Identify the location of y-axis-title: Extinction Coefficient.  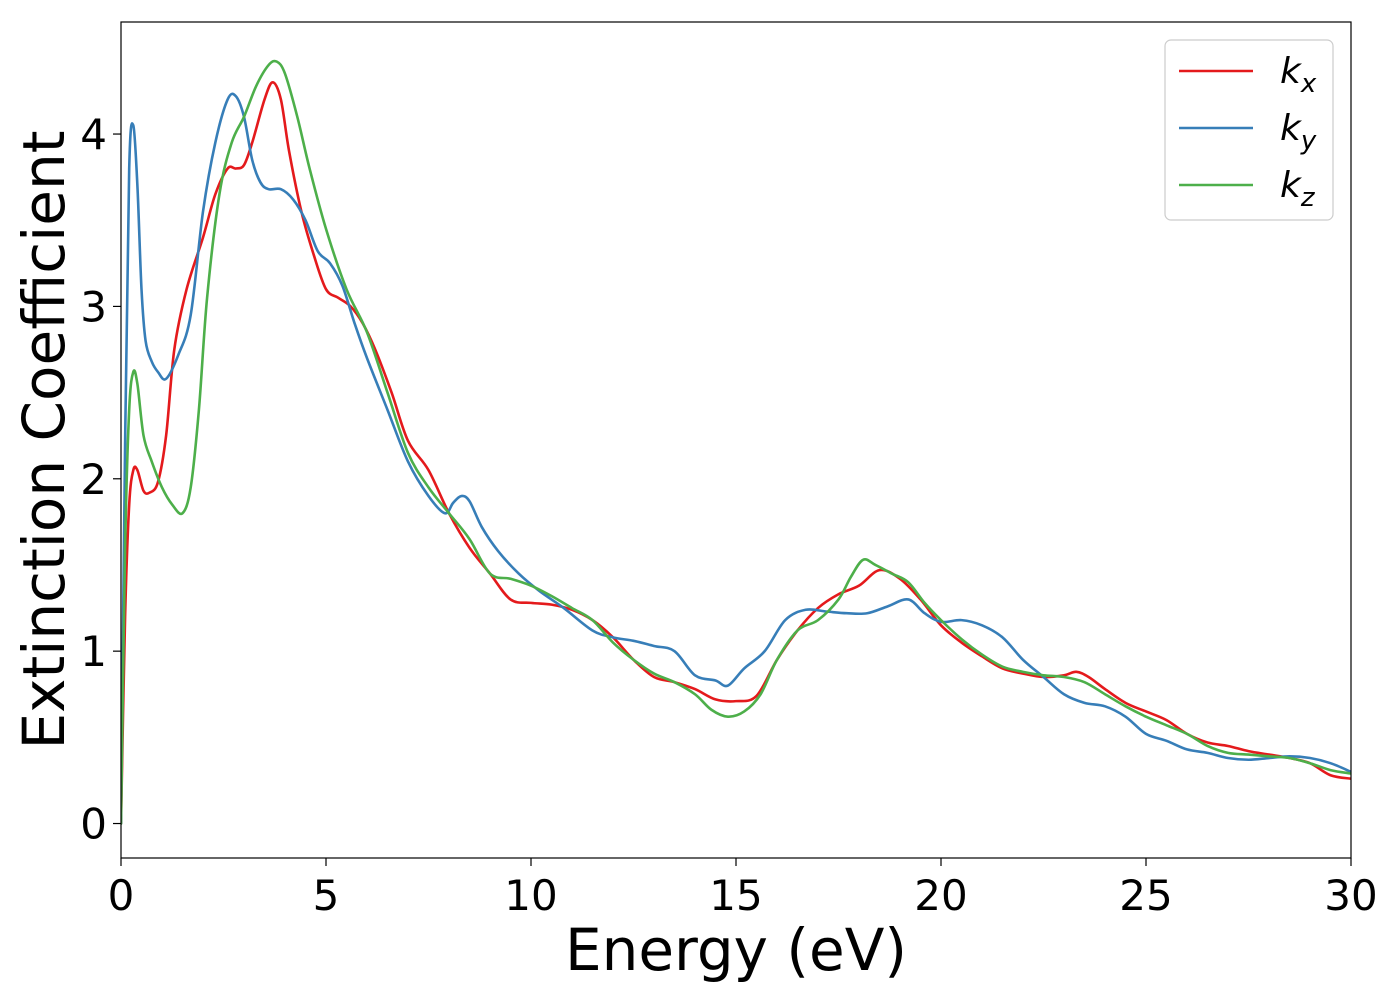
(44, 440).